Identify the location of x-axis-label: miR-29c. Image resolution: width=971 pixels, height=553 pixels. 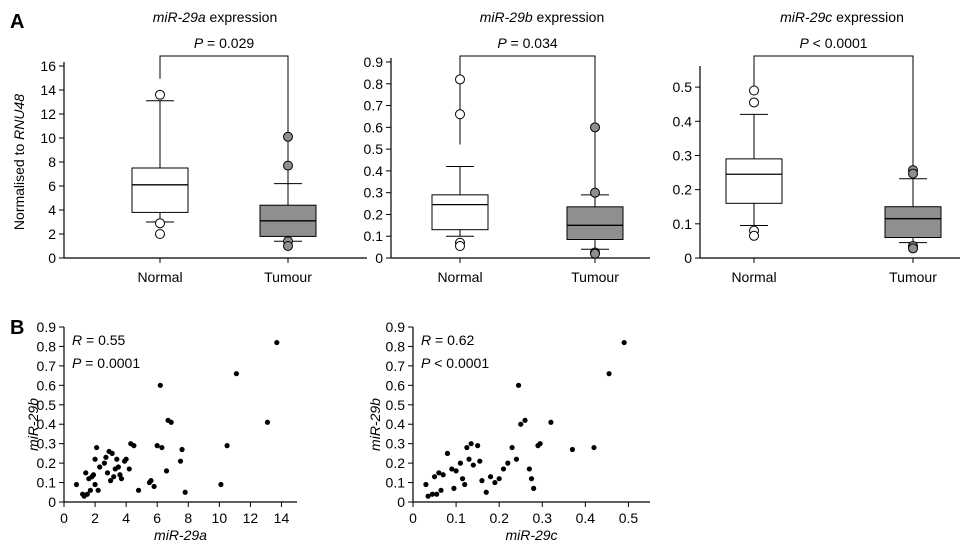
(531, 535).